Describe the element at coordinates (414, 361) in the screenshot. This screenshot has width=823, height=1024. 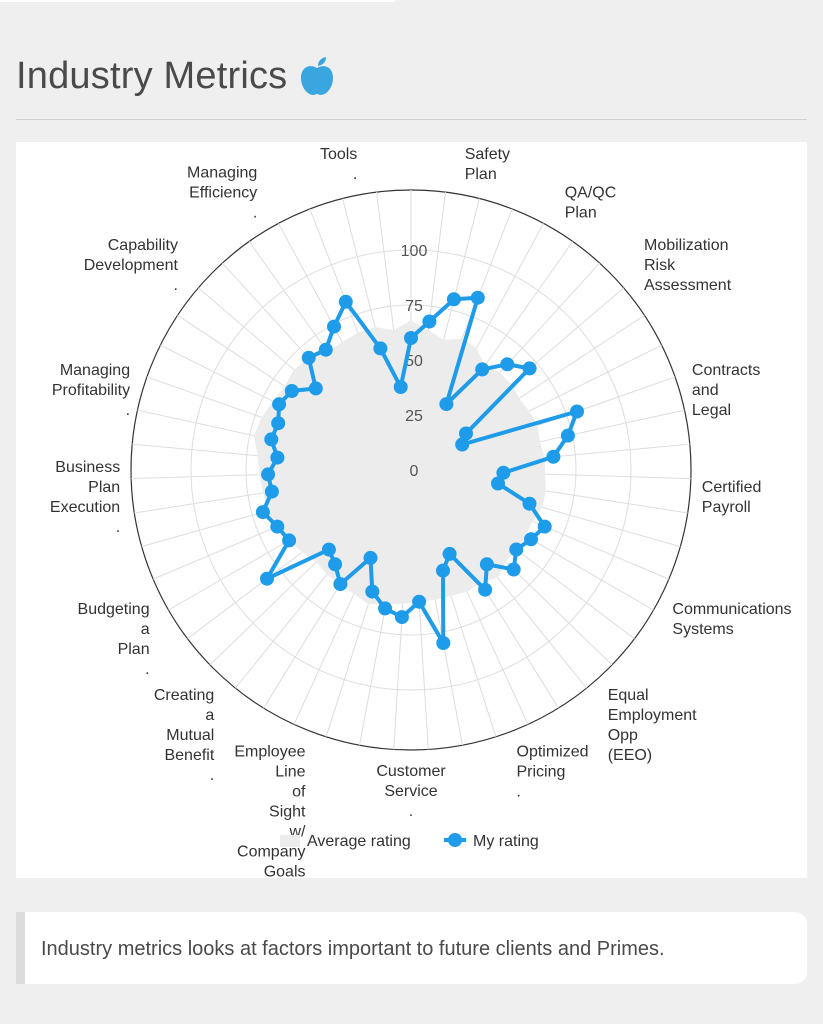
I see `tick-labels: 0 25 50 75 100` at that location.